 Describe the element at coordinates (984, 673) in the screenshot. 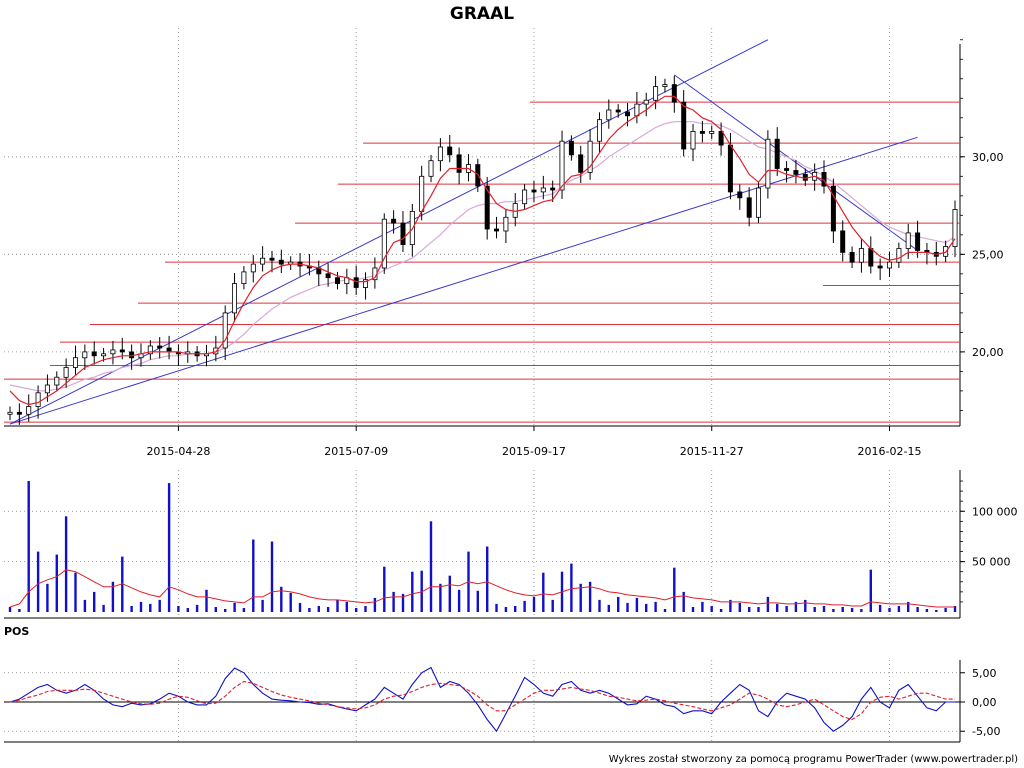

I see `pos-tick-label: 5,00` at that location.